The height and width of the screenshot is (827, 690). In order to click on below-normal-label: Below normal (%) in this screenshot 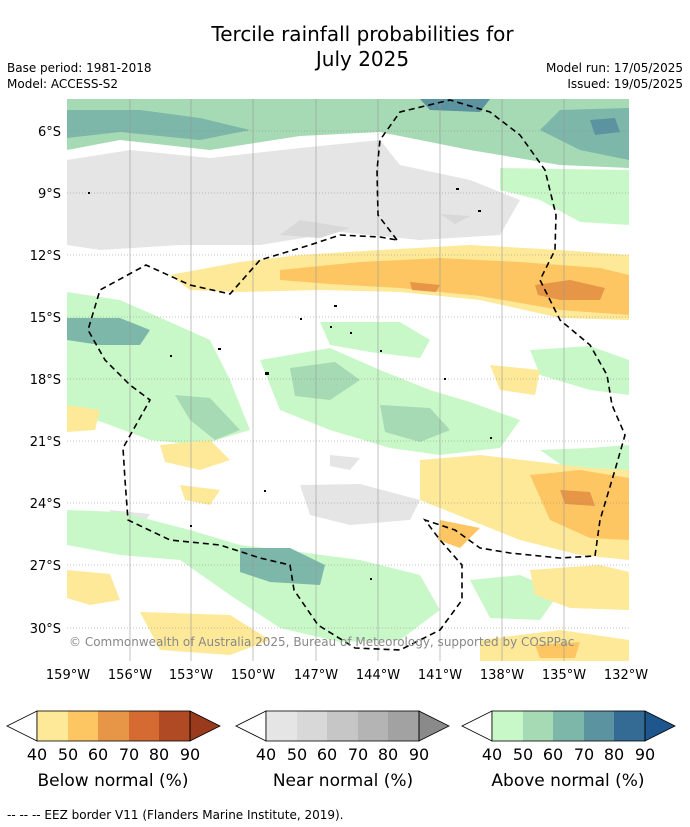, I will do `click(113, 781)`.